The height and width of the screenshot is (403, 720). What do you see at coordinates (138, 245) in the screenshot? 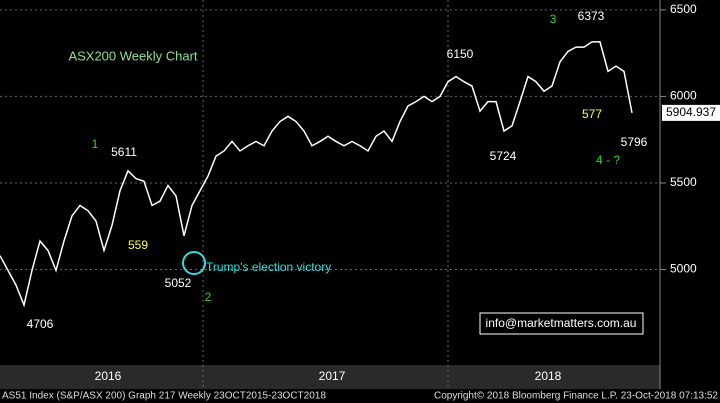
I see `annotation: 559` at bounding box center [138, 245].